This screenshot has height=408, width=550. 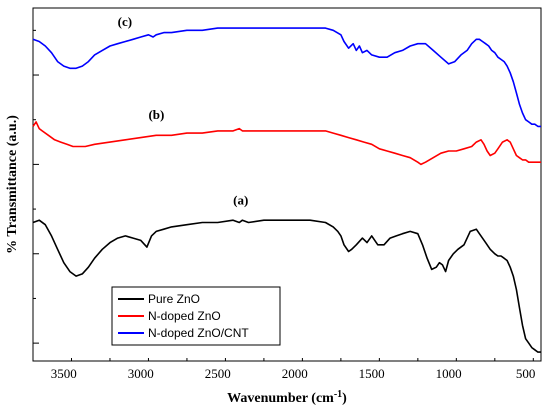 What do you see at coordinates (64, 373) in the screenshot?
I see `x-tick-label: 3500` at bounding box center [64, 373].